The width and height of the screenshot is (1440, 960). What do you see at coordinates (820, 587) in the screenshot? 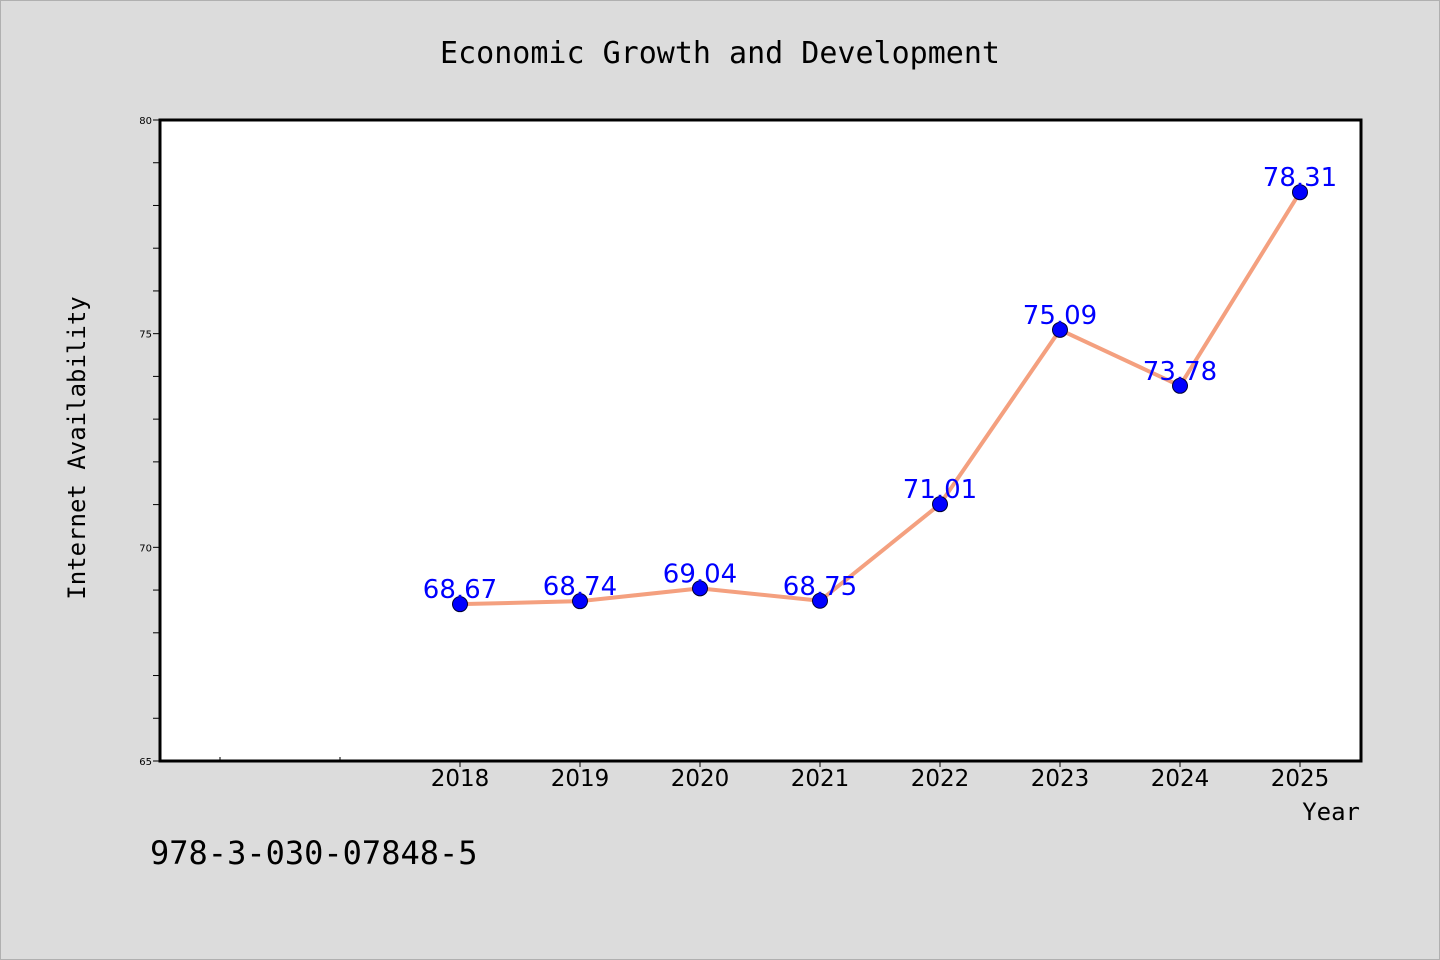
I see `data-label: 68.75` at bounding box center [820, 587].